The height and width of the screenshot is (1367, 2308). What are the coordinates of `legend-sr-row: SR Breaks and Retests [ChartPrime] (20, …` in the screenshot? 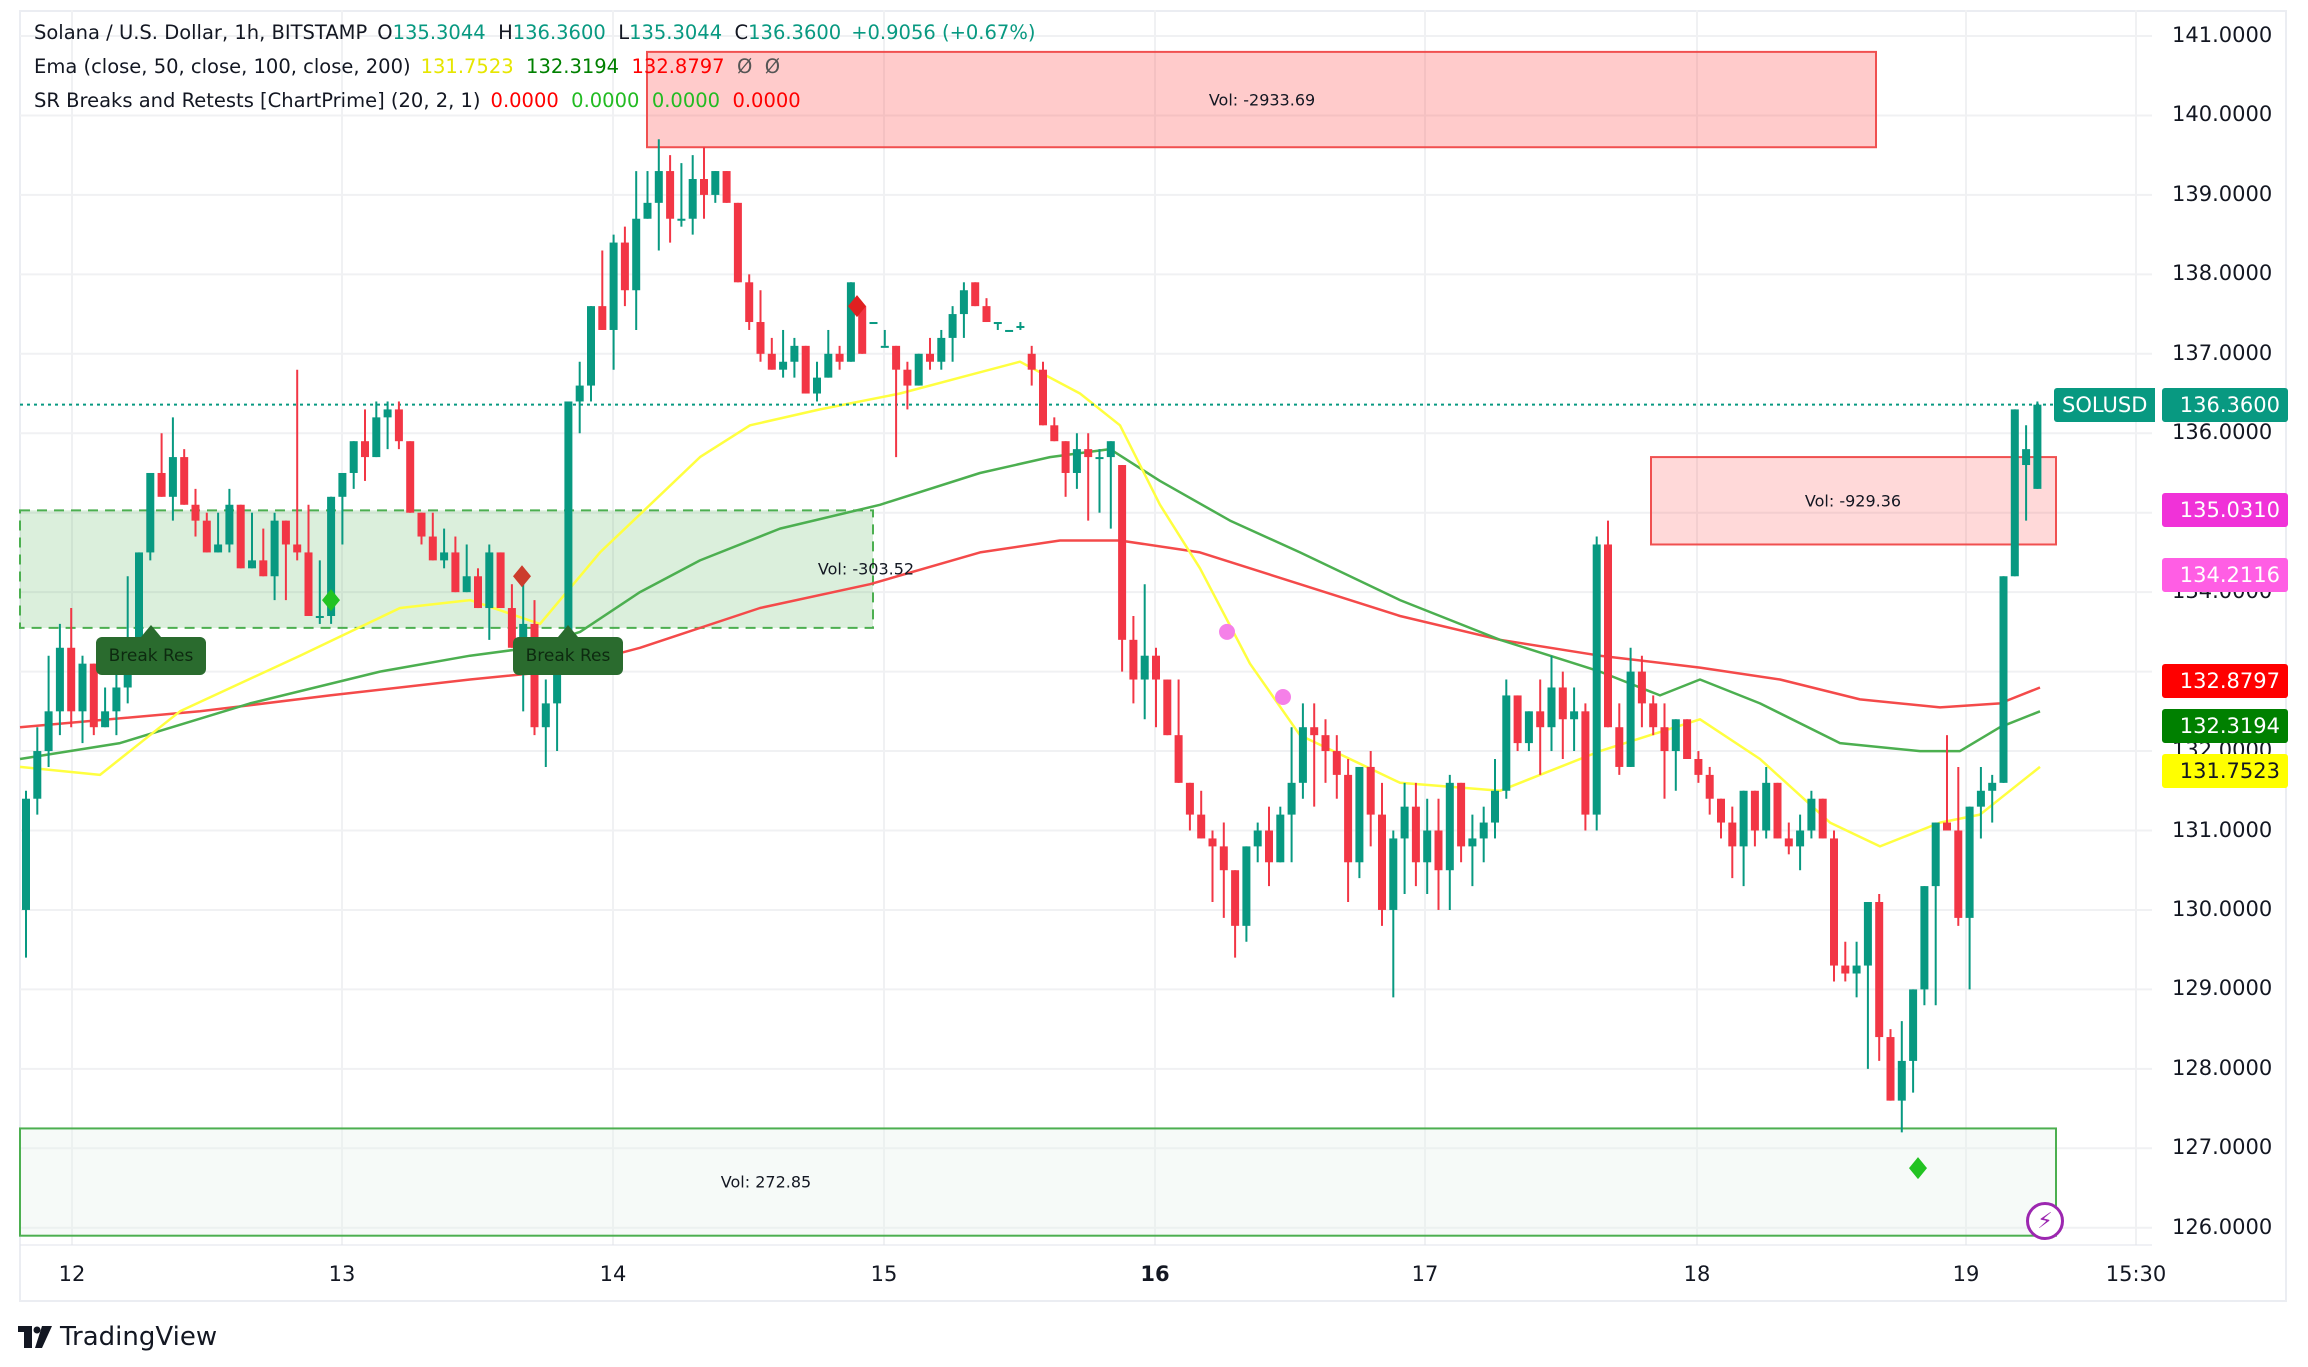 It's located at (534, 101).